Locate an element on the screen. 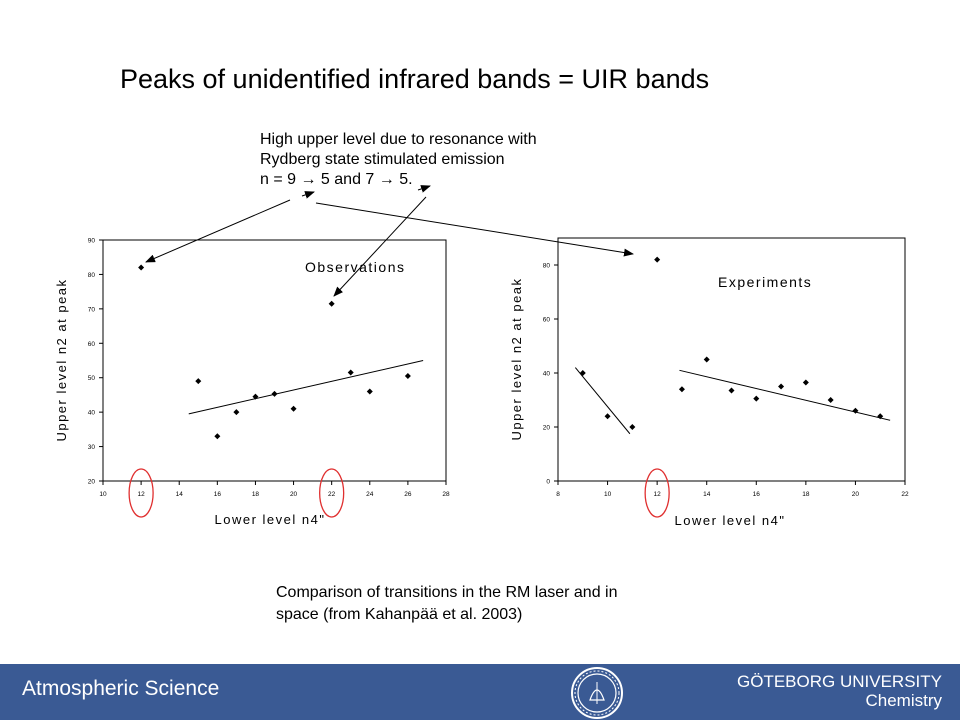  university-seal-icon is located at coordinates (597, 693).